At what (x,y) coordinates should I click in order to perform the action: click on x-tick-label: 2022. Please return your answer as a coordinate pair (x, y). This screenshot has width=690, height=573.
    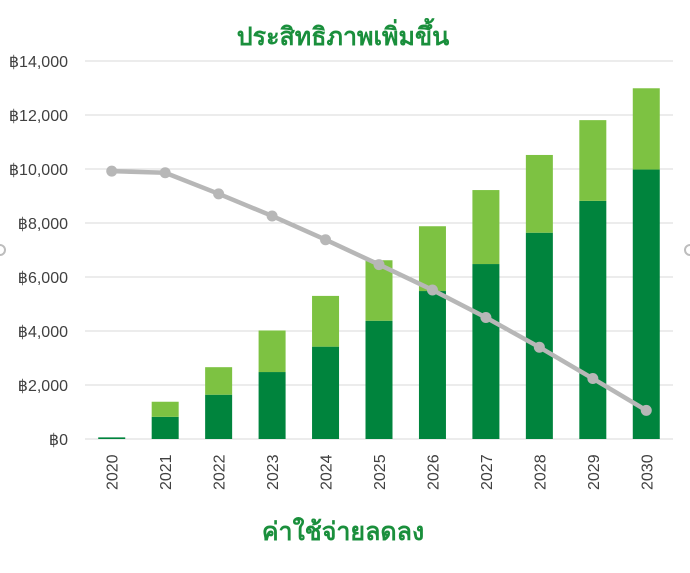
    Looking at the image, I should click on (220, 472).